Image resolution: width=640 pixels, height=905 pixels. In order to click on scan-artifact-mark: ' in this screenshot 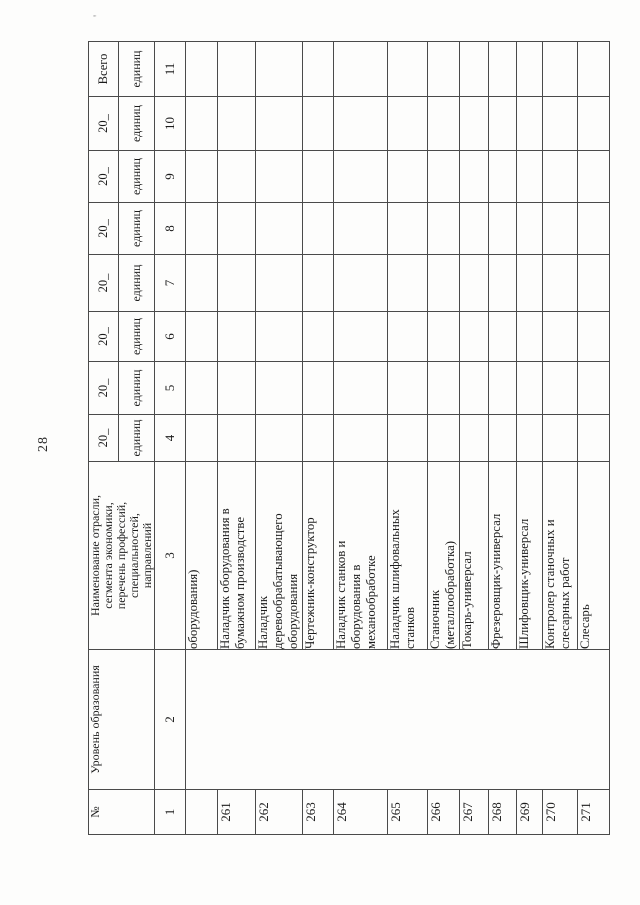, I will do `click(97, 15)`.